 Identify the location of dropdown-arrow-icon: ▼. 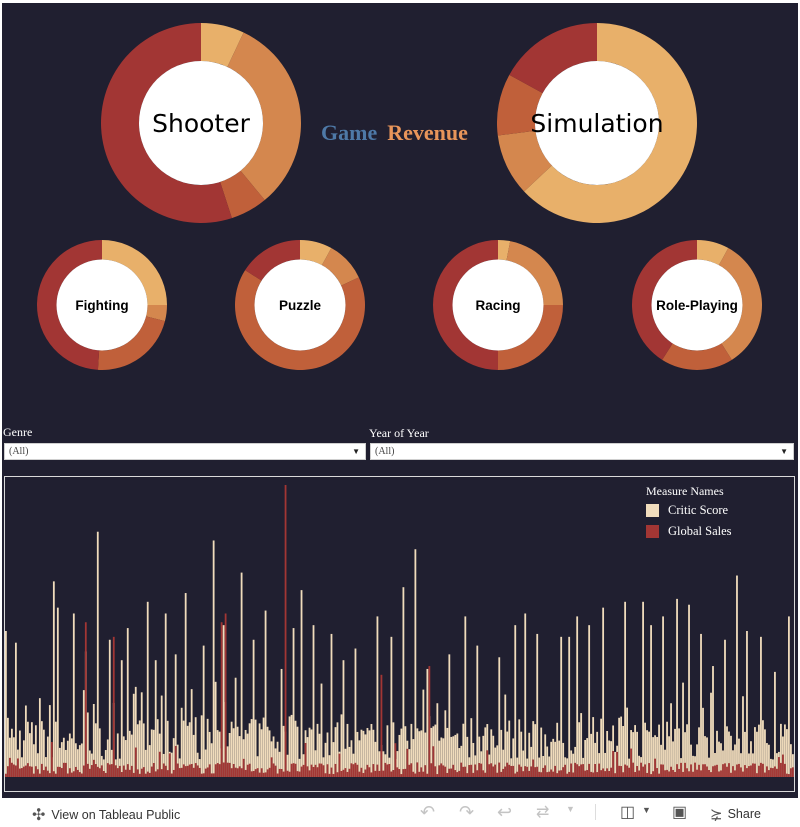
(356, 451).